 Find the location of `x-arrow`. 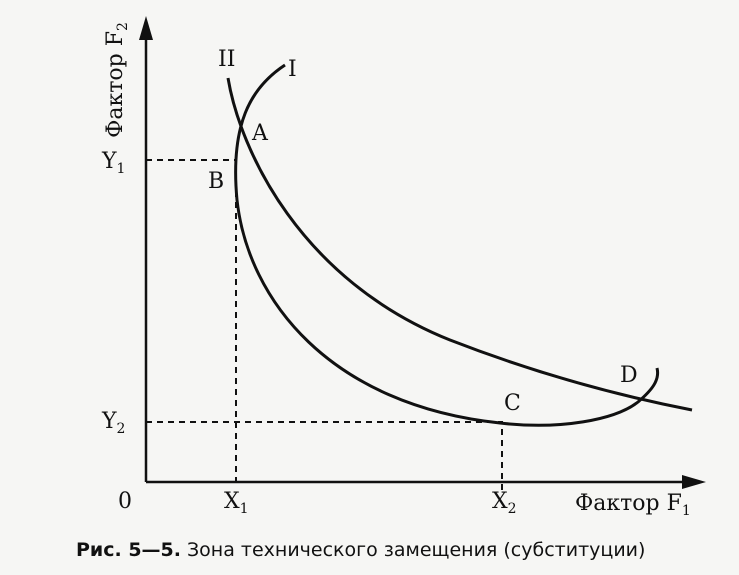

x-arrow is located at coordinates (694, 482).